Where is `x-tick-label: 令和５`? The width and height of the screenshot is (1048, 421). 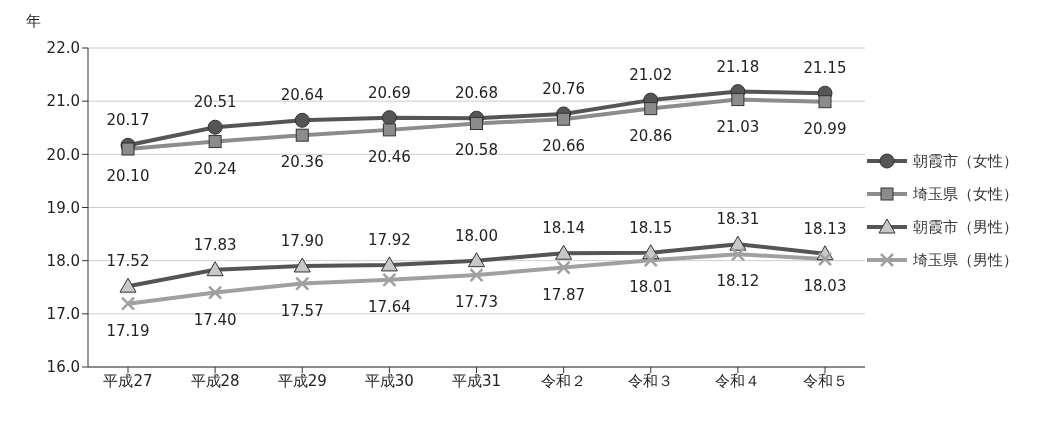
x-tick-label: 令和５ is located at coordinates (825, 380).